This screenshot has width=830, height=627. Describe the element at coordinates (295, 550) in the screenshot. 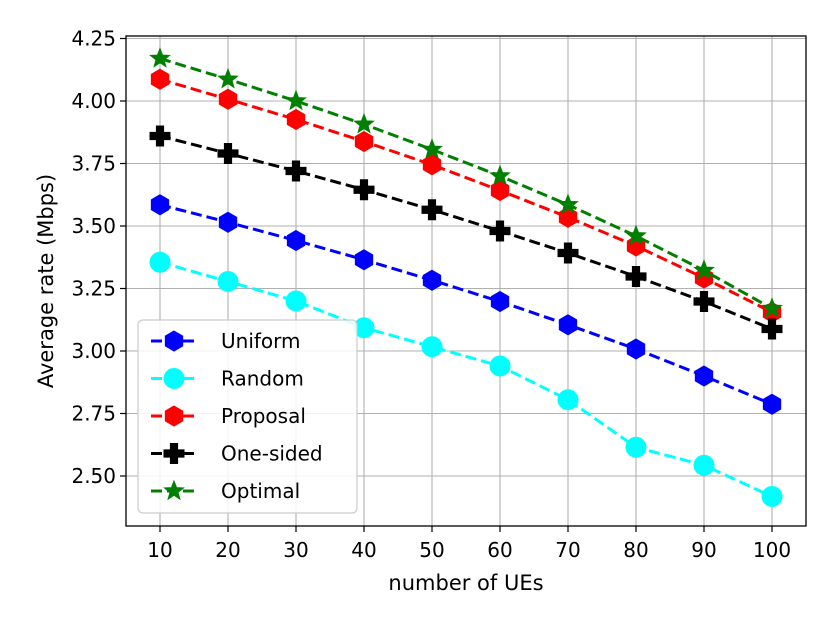

I see `x-tick-label: 30` at that location.